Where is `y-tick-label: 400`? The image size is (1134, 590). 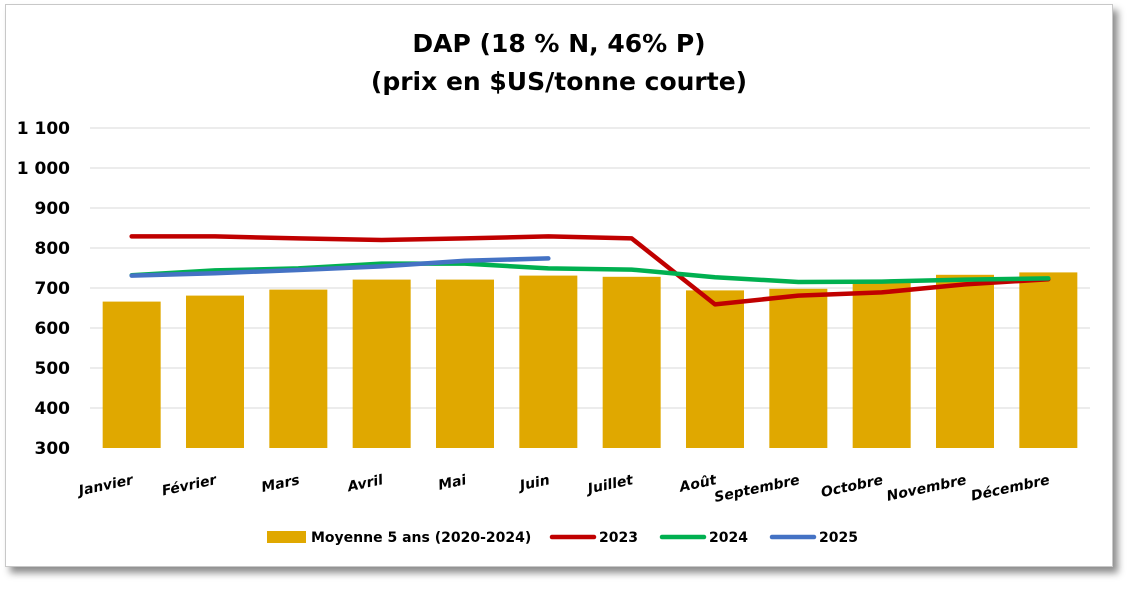
y-tick-label: 400 is located at coordinates (53, 409).